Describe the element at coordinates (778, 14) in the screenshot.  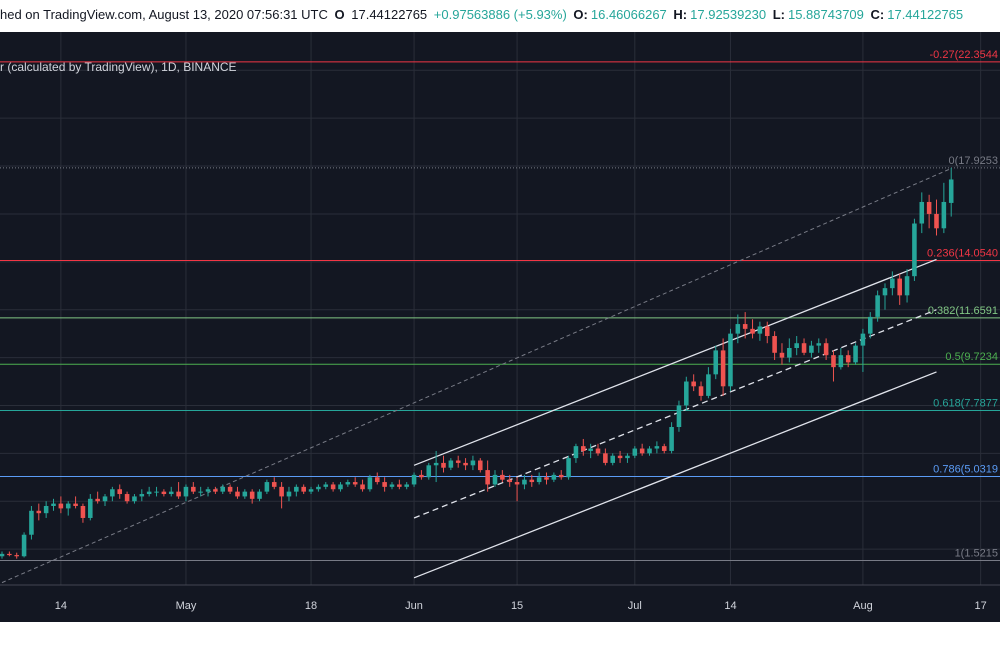
I see `low-key: L:` at that location.